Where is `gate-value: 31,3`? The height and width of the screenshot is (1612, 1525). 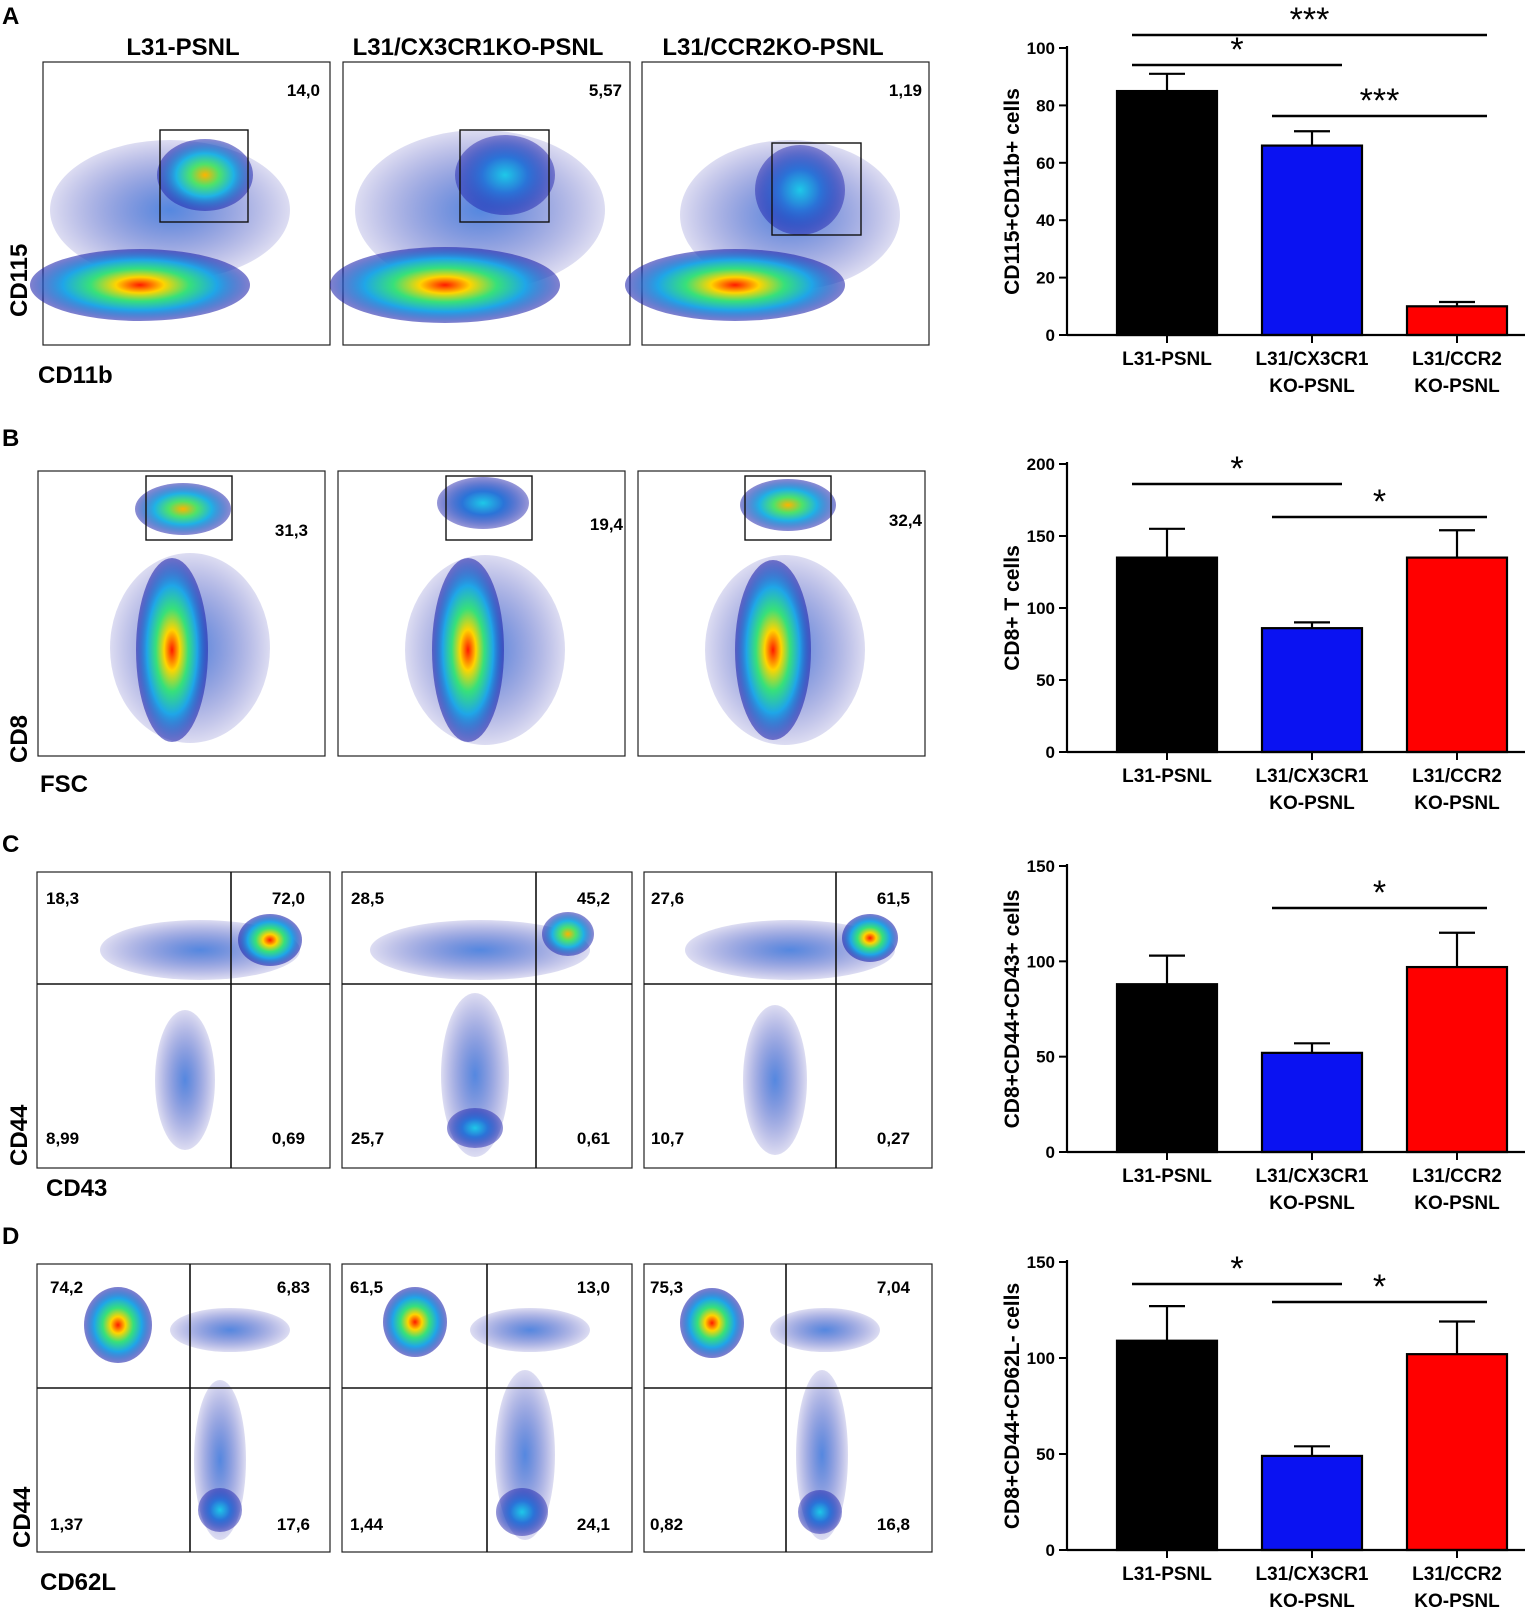 gate-value: 31,3 is located at coordinates (291, 530).